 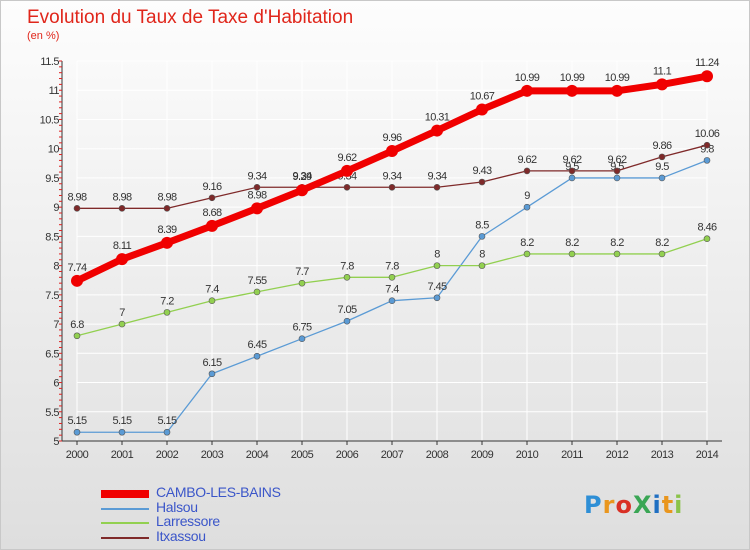 What do you see at coordinates (662, 455) in the screenshot?
I see `x-tick-label: 2013` at bounding box center [662, 455].